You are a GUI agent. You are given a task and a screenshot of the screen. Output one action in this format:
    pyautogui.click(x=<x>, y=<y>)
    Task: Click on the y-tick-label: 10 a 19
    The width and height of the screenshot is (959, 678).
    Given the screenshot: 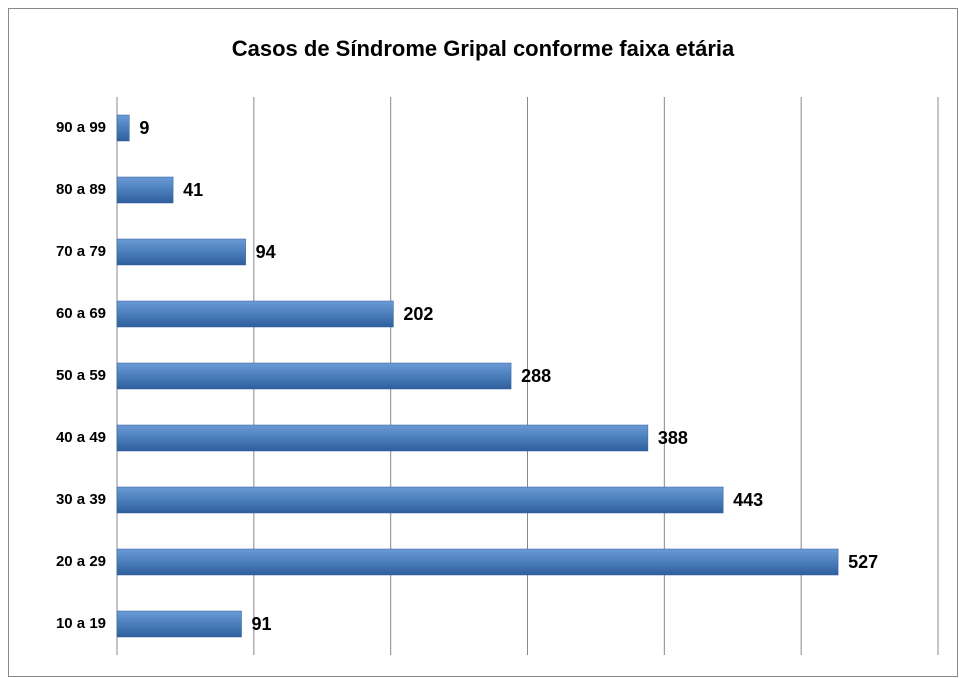 What is the action you would take?
    pyautogui.click(x=81, y=623)
    